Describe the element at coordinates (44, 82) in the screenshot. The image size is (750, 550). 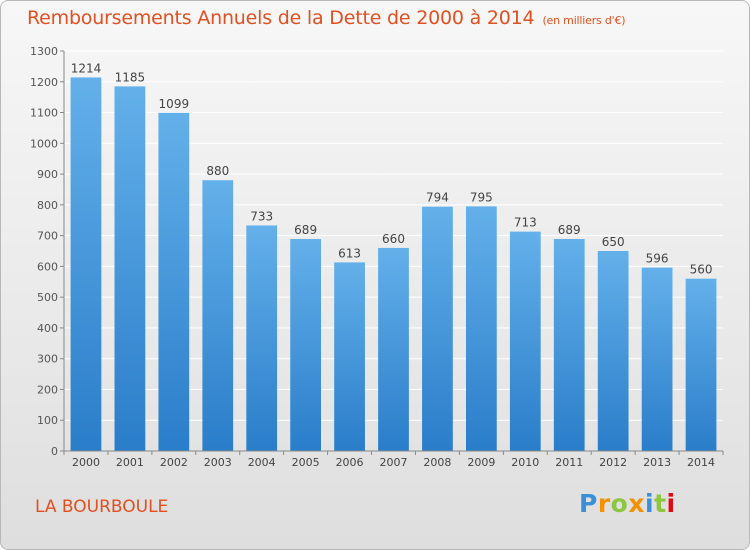
I see `y-tick-label: 1200` at that location.